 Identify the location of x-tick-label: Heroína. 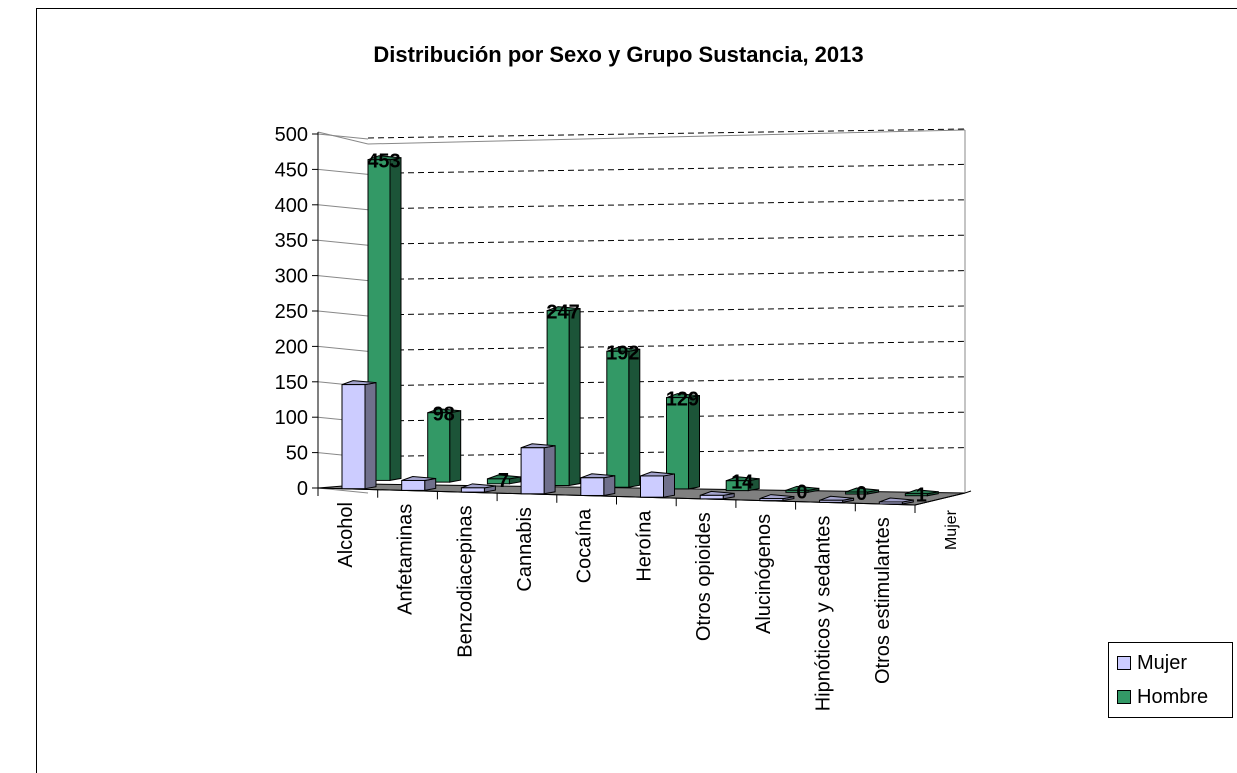
(644, 546).